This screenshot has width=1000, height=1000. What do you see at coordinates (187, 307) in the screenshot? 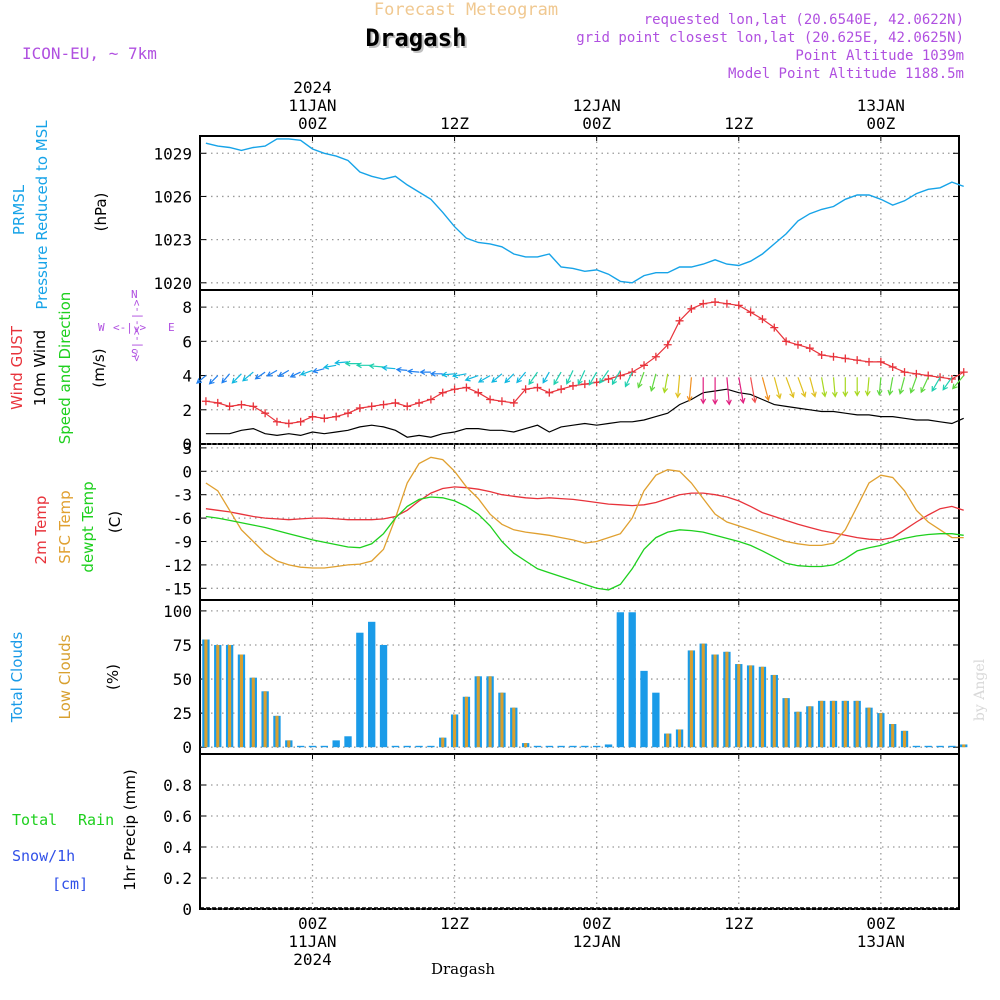
I see `wind-ytick-label: 8` at bounding box center [187, 307].